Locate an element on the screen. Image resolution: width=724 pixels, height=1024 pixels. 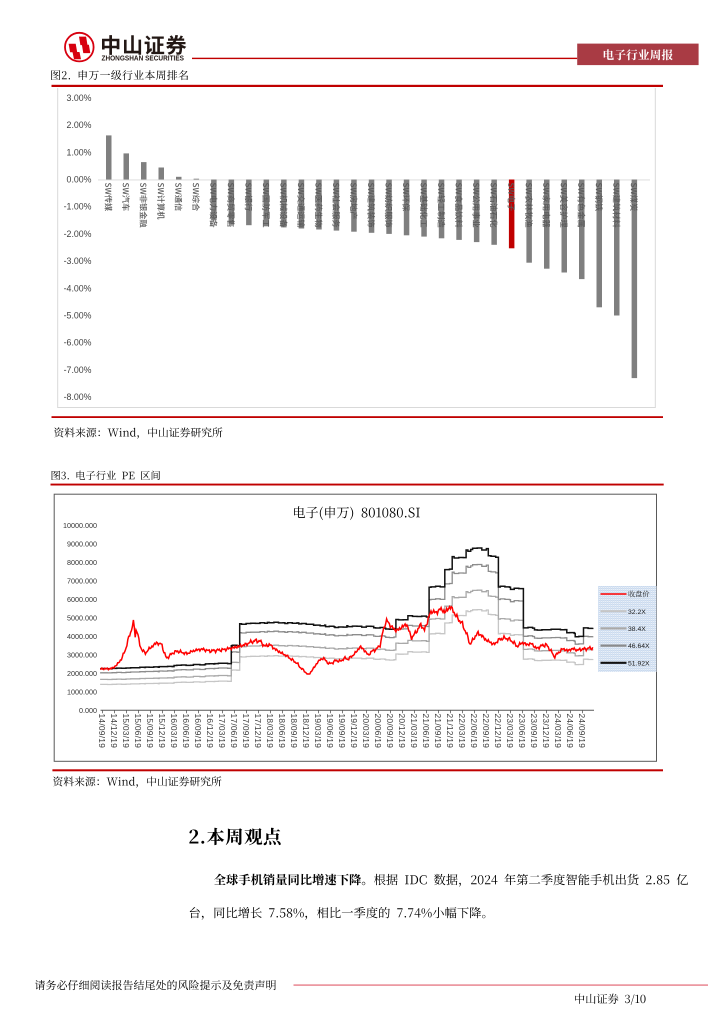
svg-text: 15/09/19 is located at coordinates (150, 731).